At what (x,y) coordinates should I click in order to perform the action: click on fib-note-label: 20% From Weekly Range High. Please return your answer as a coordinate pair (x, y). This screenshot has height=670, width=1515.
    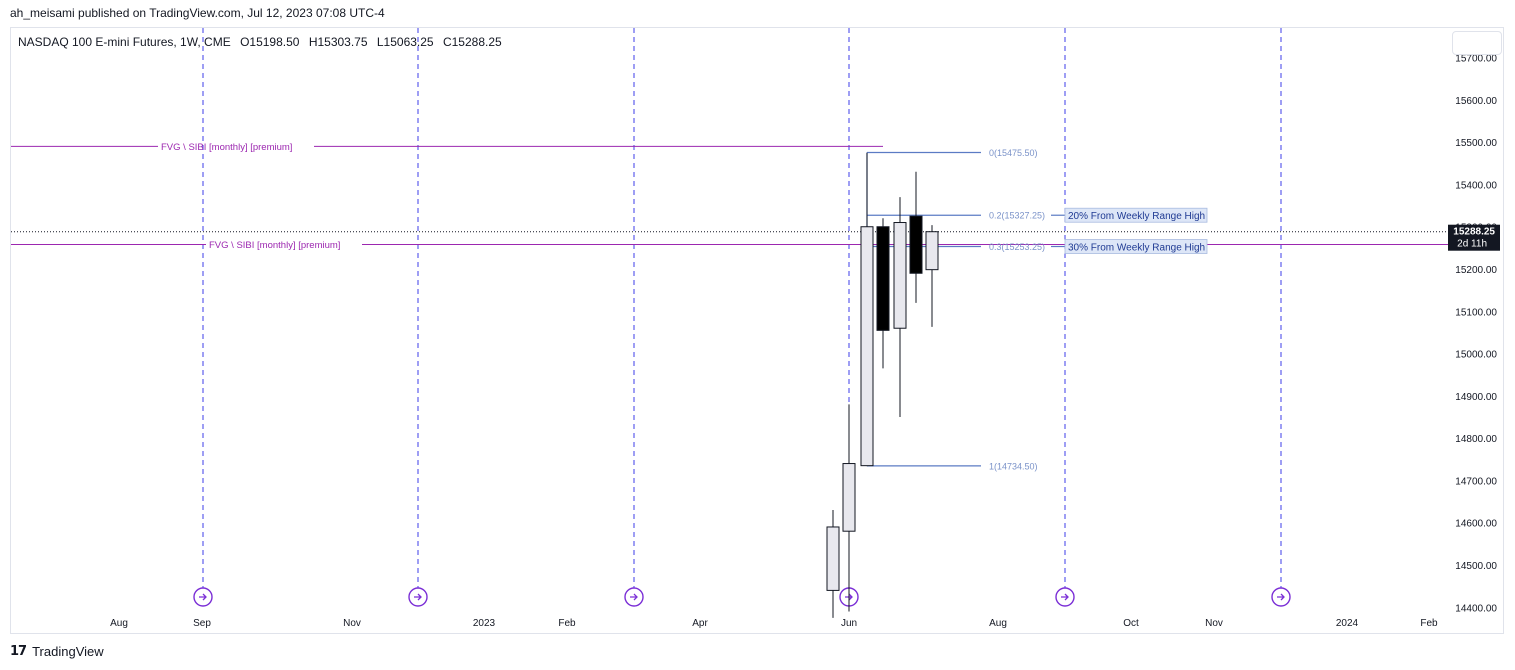
    Looking at the image, I should click on (1136, 216).